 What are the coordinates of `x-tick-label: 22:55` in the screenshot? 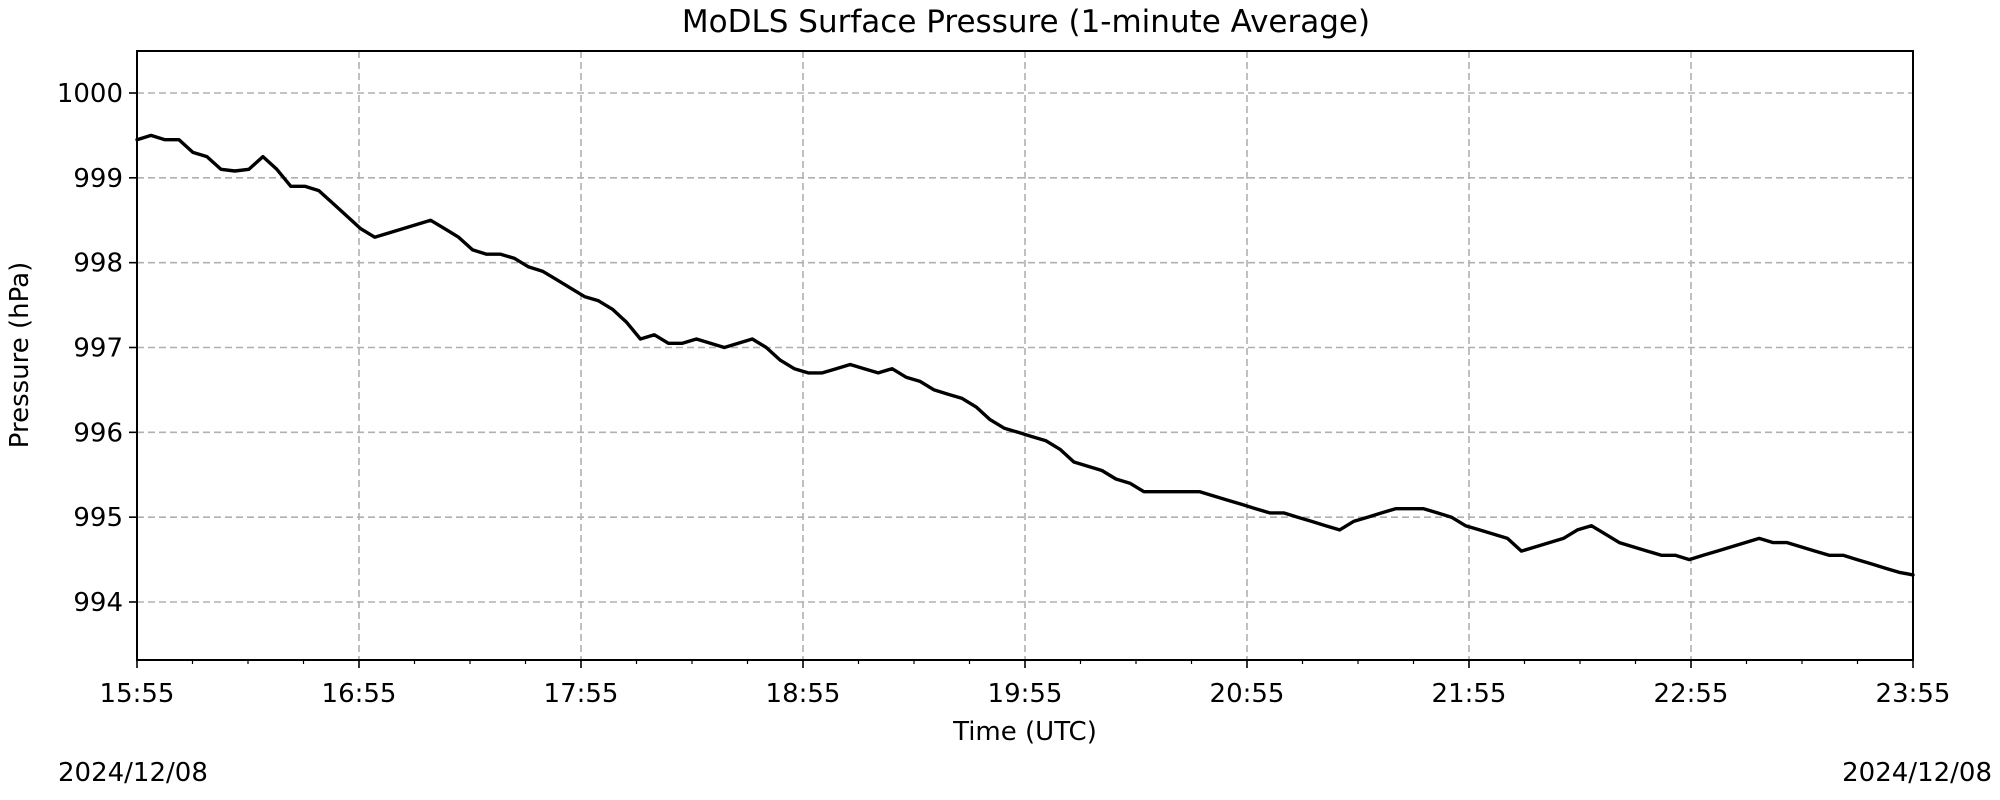 It's located at (1691, 694).